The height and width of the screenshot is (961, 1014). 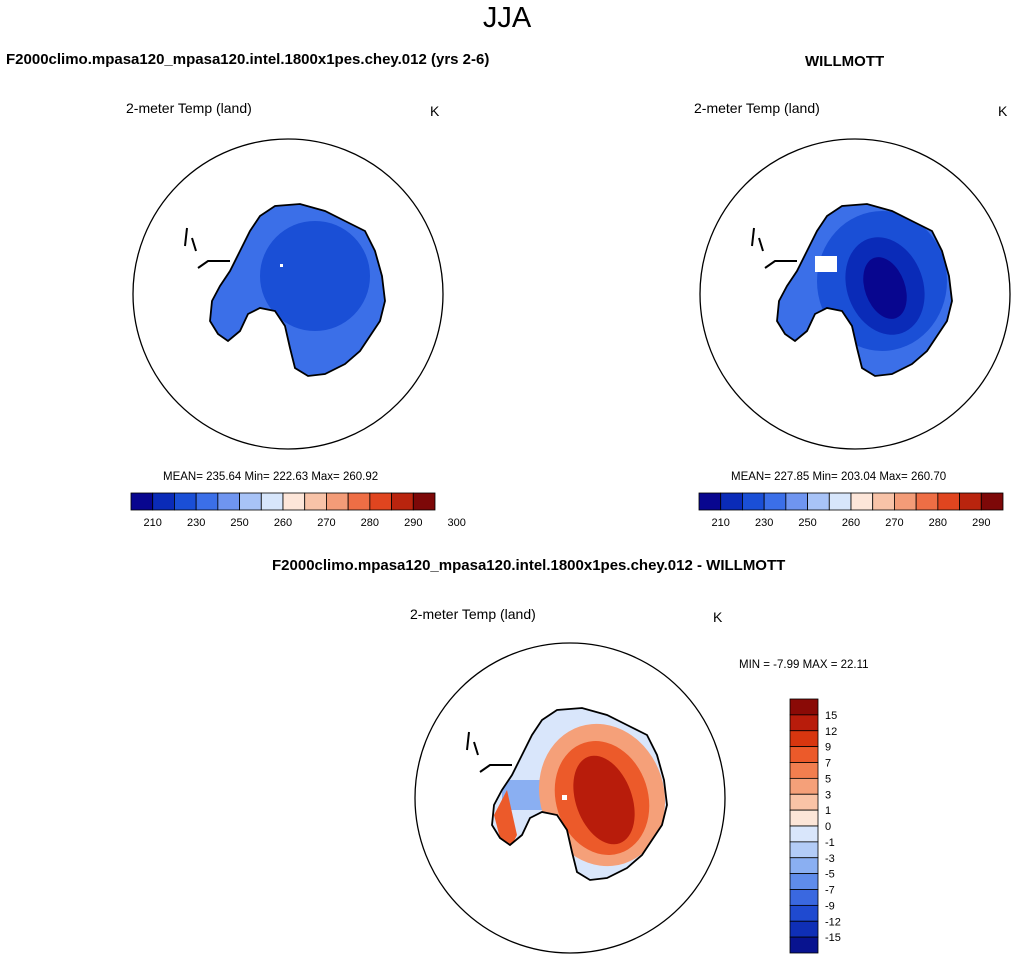 I want to click on colorbar-tick-label: 7, so click(x=828, y=764).